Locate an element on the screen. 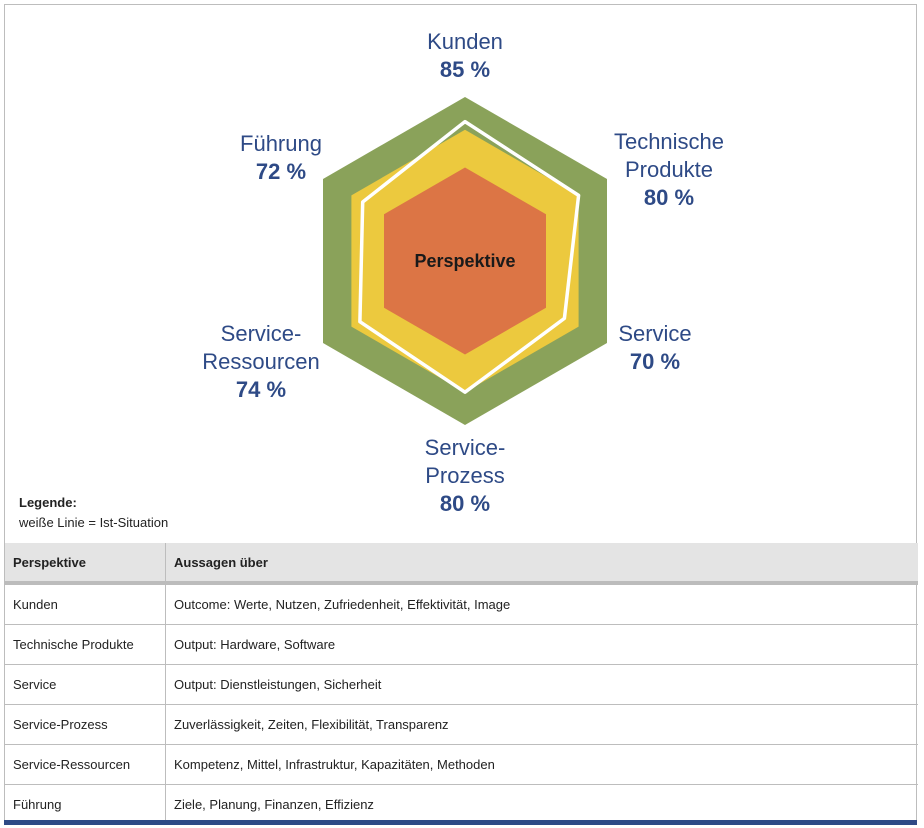 The image size is (924, 828). table-cell-perspective: Service-Prozess is located at coordinates (85, 724).